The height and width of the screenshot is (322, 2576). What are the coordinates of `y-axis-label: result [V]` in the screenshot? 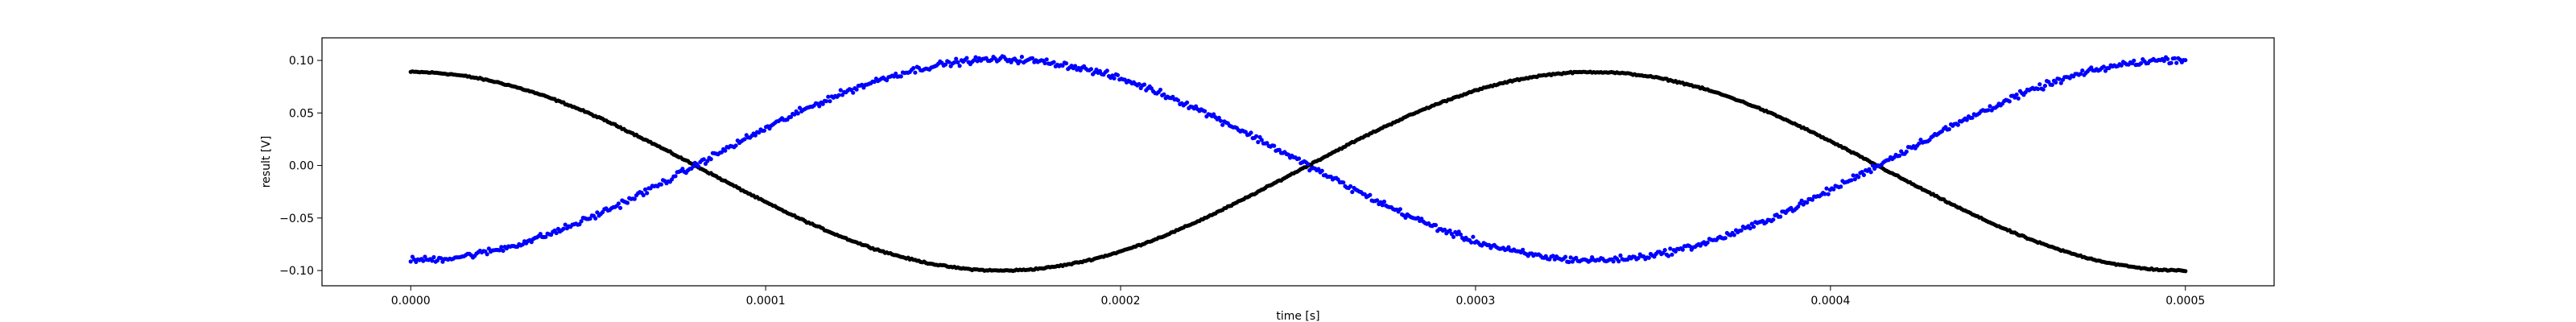 It's located at (266, 162).